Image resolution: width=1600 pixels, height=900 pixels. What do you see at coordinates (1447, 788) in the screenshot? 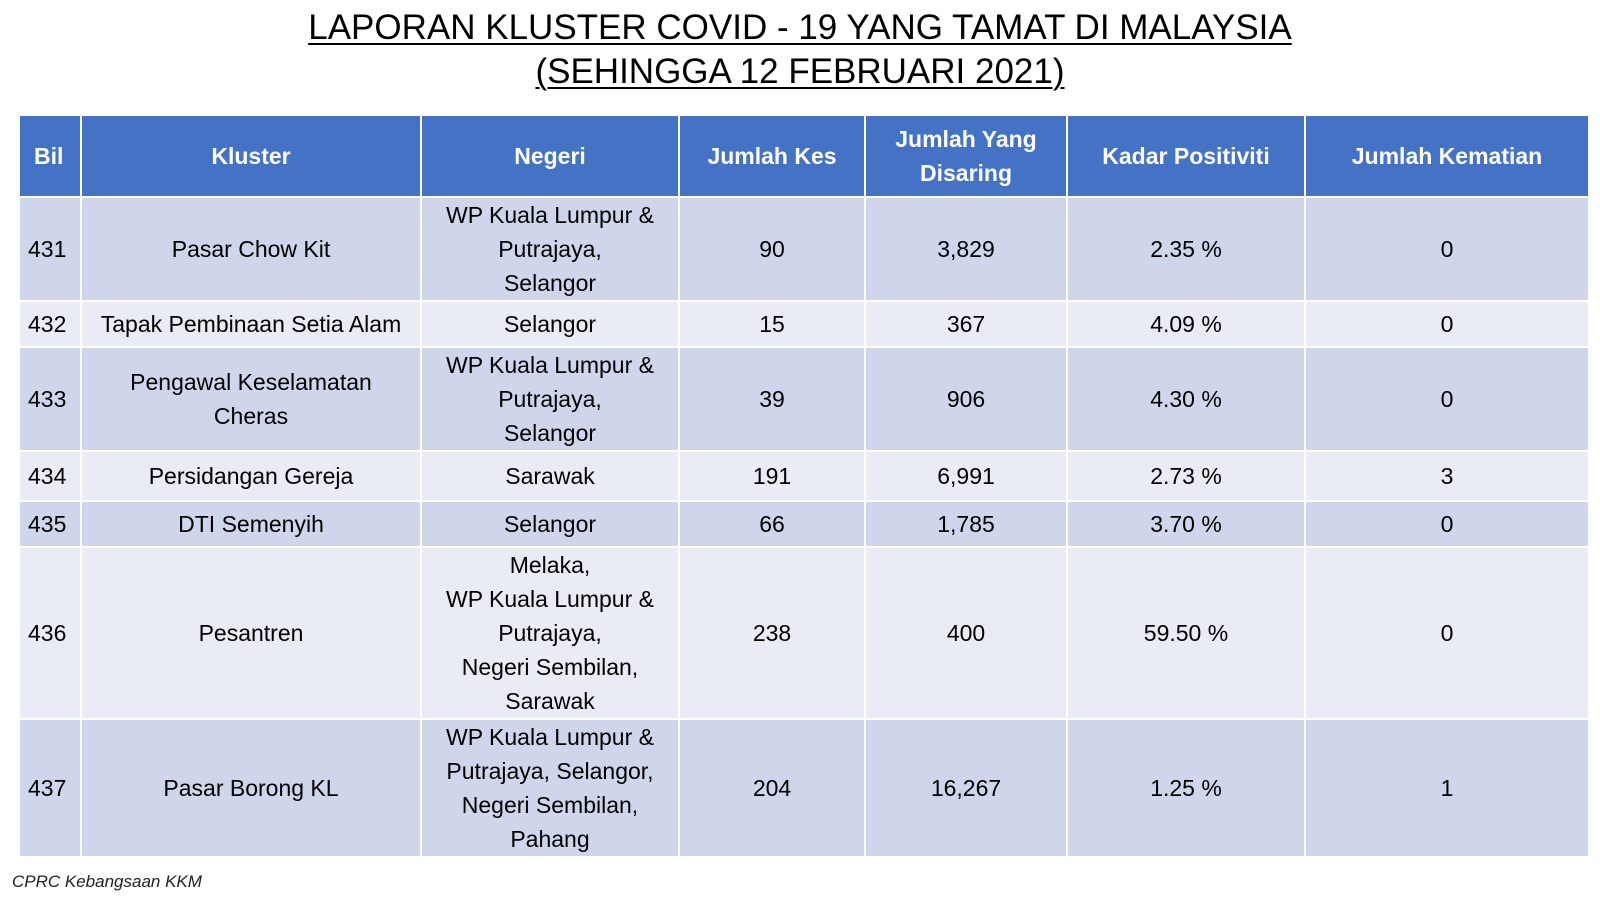
I see `cell-jumlah-kematian: 1` at bounding box center [1447, 788].